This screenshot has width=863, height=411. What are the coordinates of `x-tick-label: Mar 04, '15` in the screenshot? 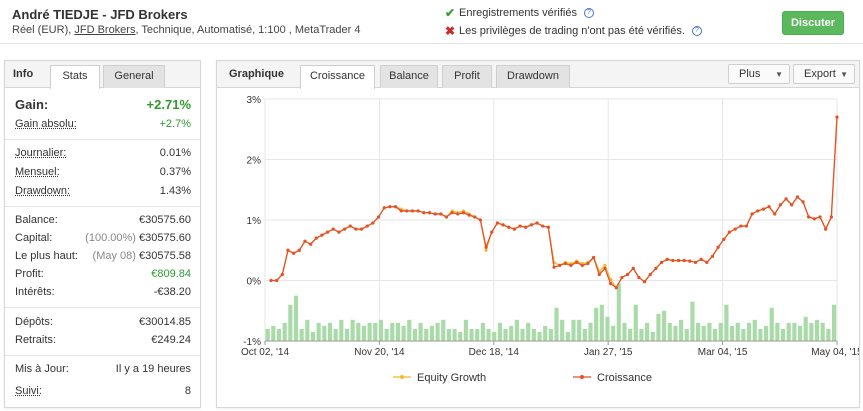 It's located at (723, 352).